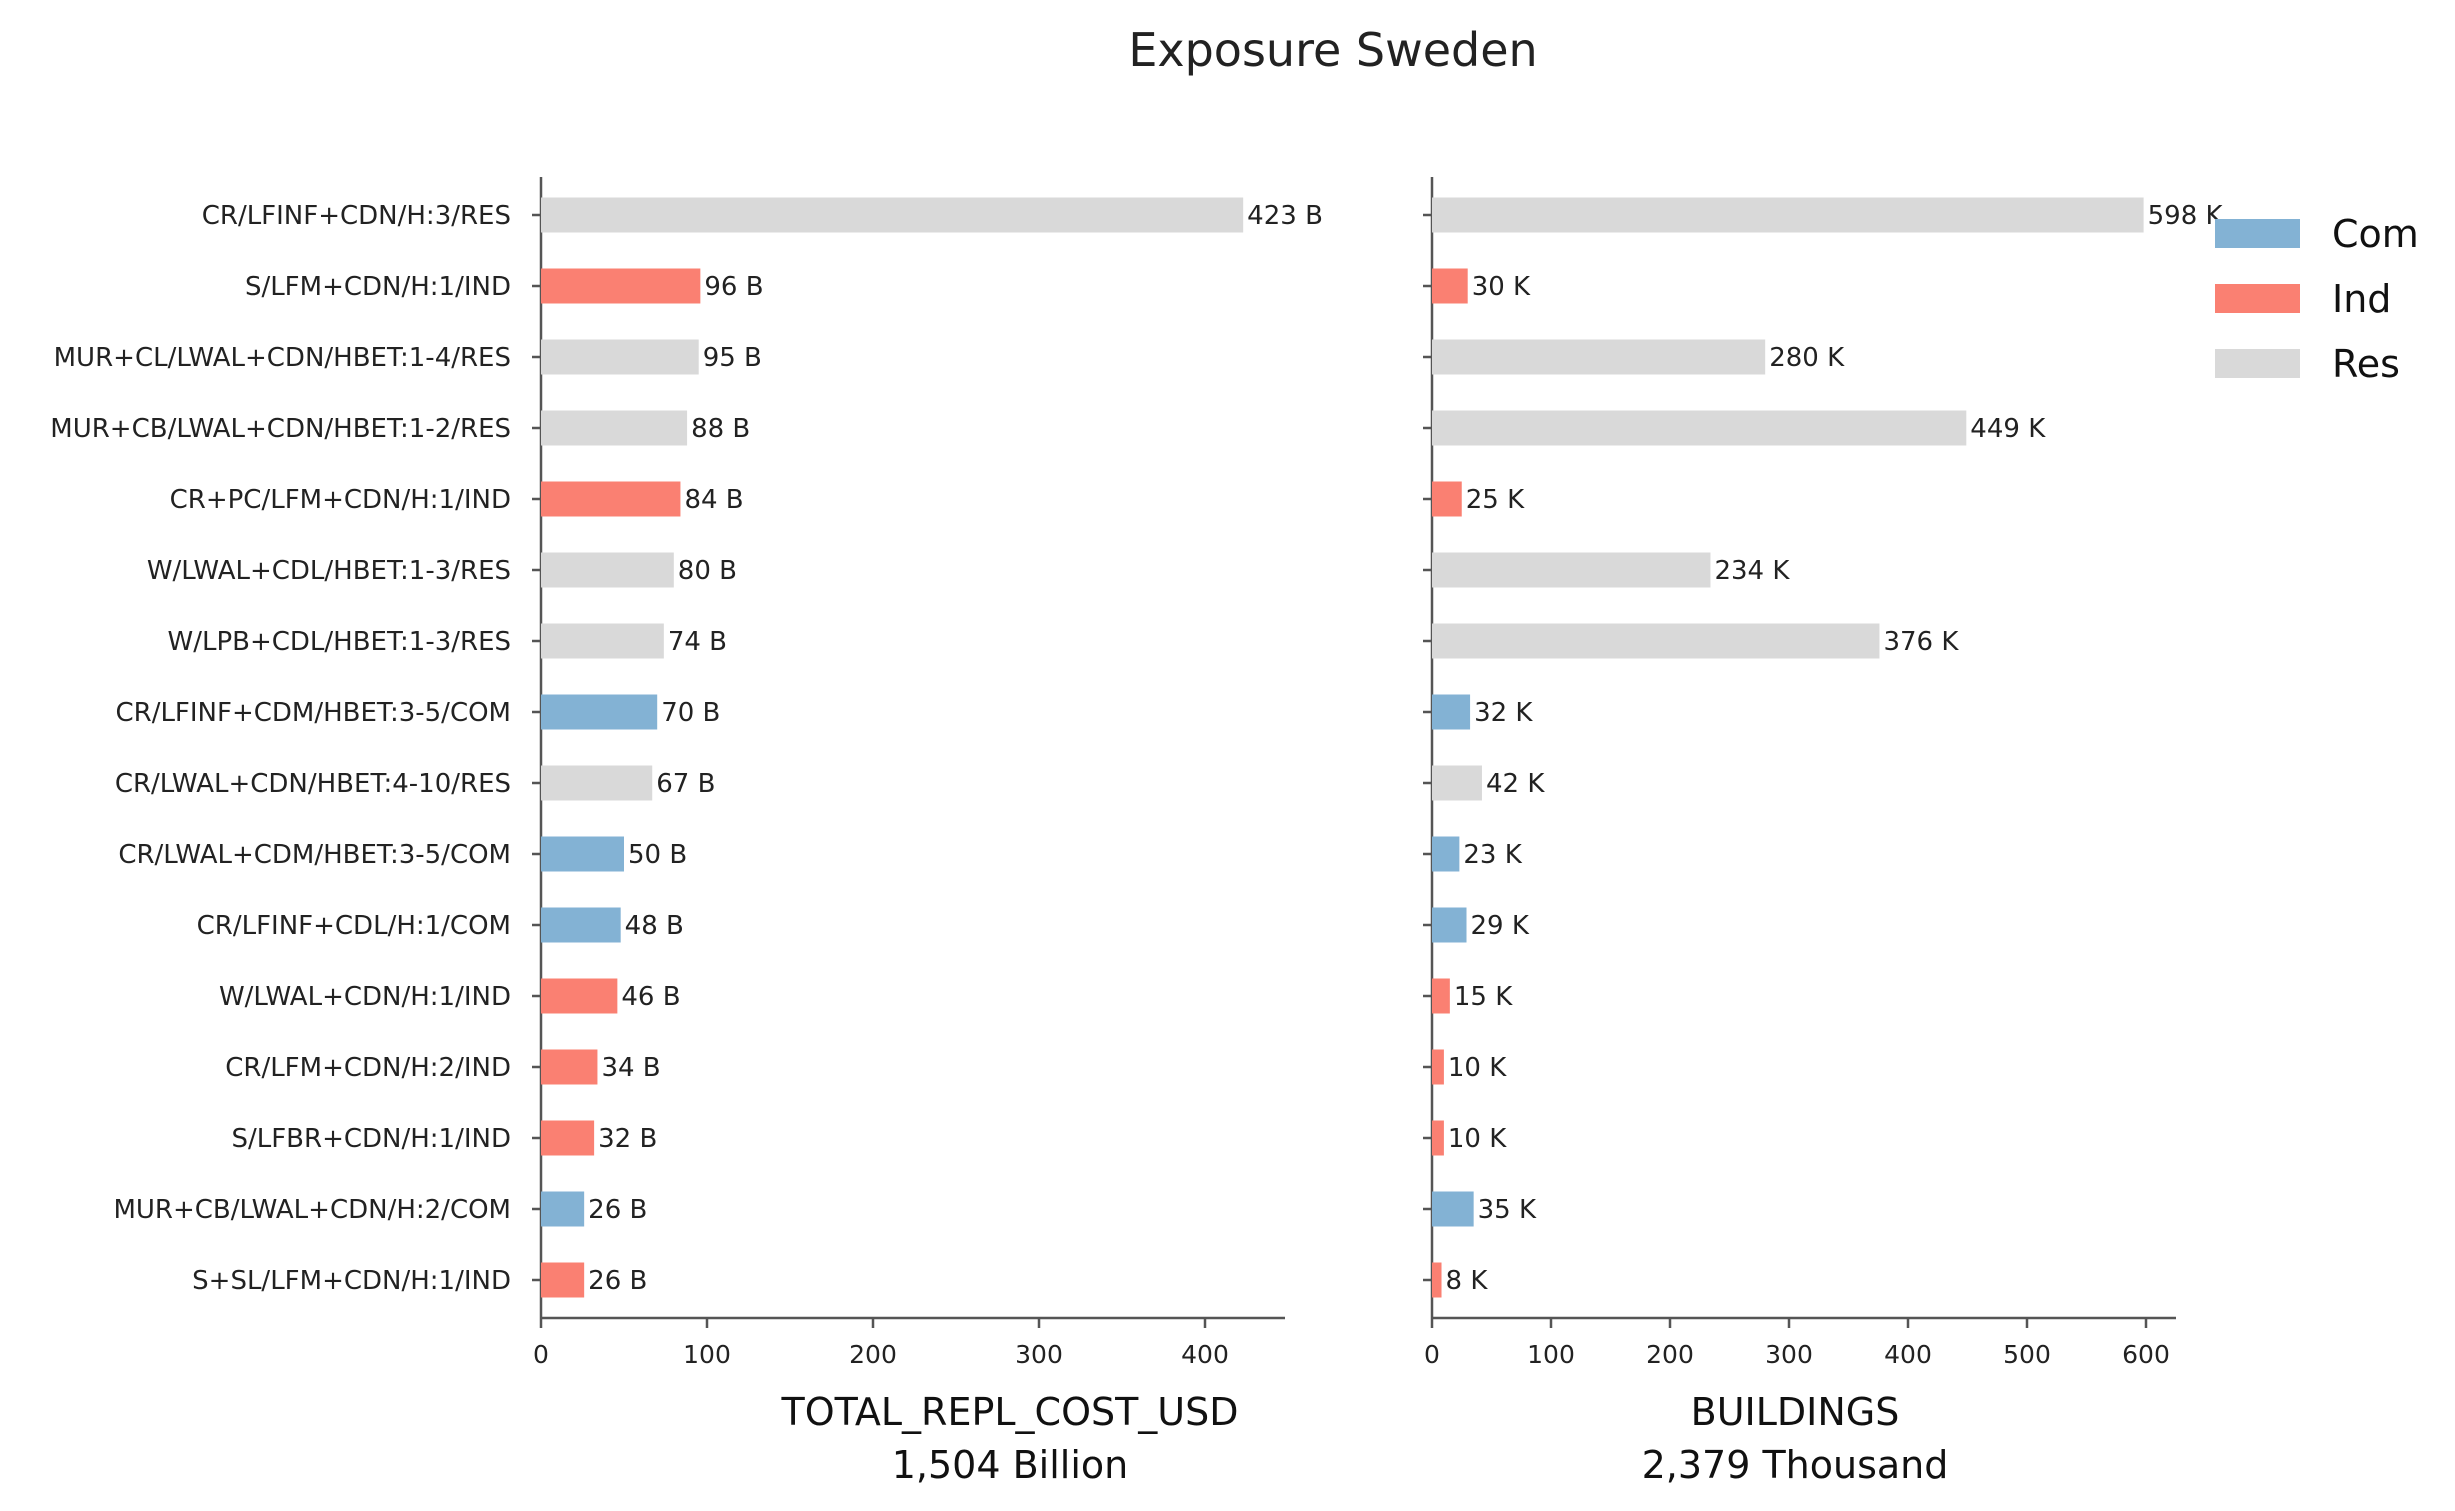 The height and width of the screenshot is (1511, 2455). What do you see at coordinates (697, 642) in the screenshot?
I see `bar-value-label: 74 B` at bounding box center [697, 642].